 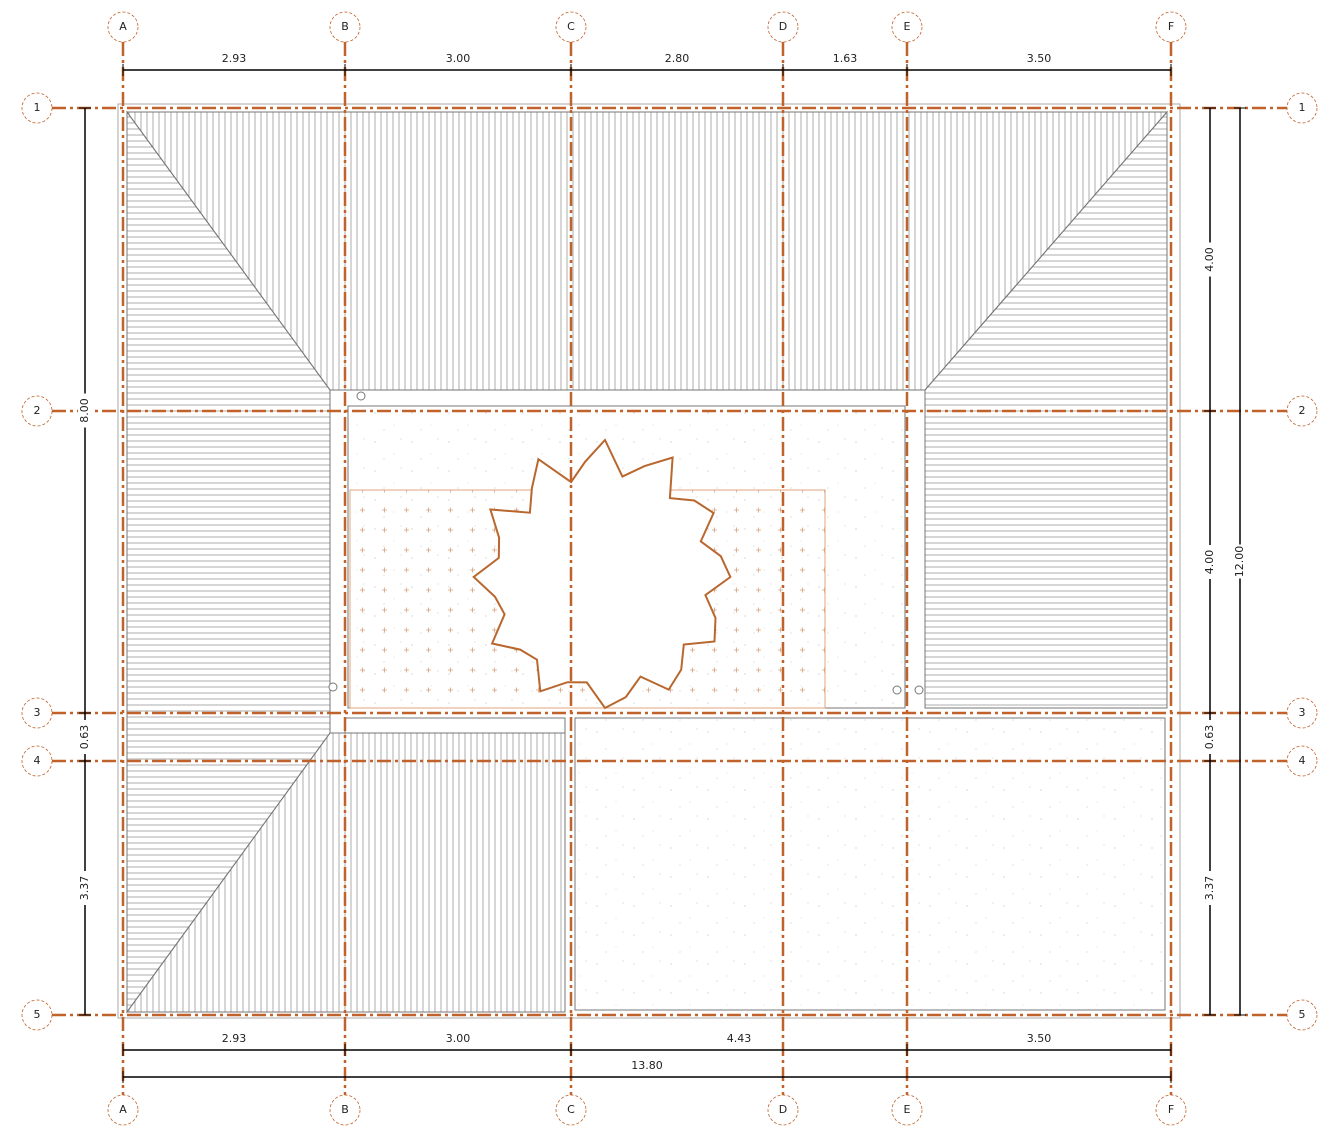 I want to click on dimension-label: 1.63, so click(x=845, y=58).